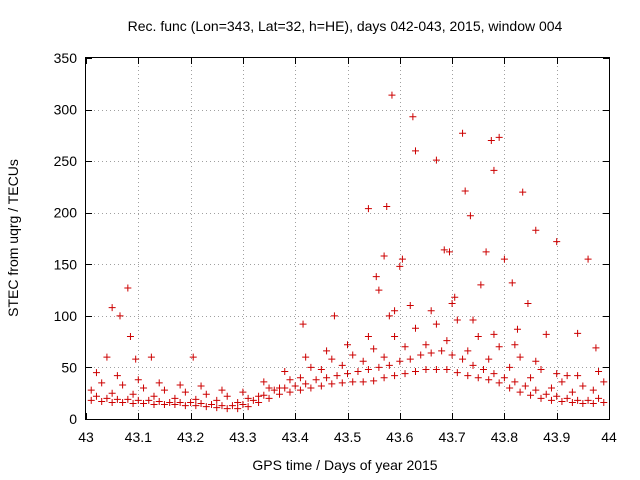  Describe the element at coordinates (66, 213) in the screenshot. I see `y-tick-label: 200` at that location.